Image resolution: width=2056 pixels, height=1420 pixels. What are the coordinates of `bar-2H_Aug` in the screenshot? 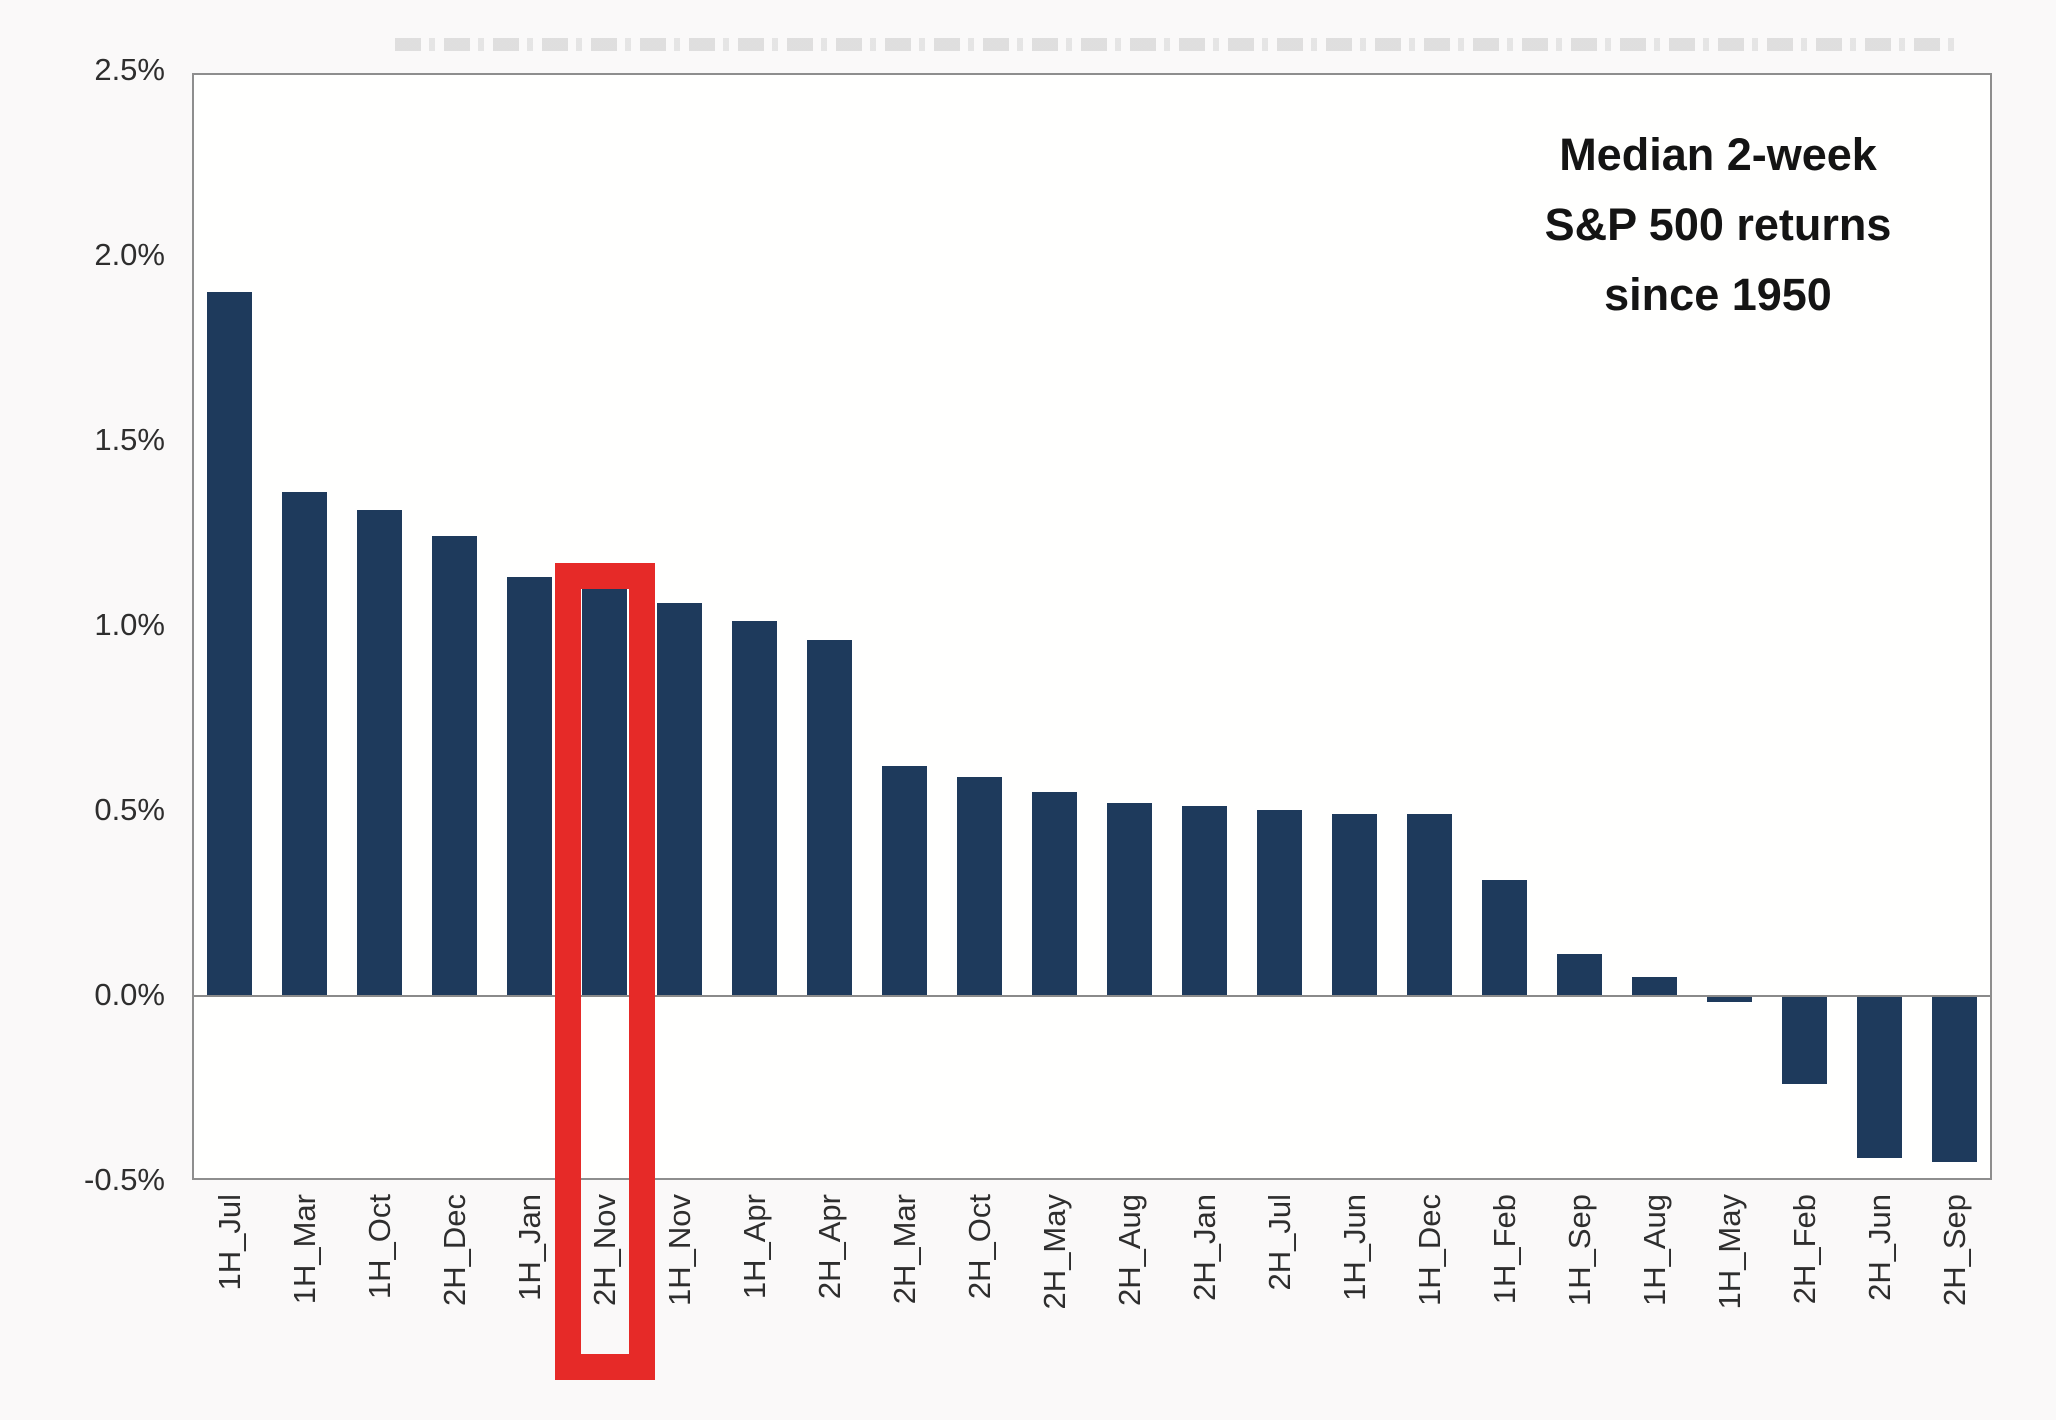 It's located at (1129, 898).